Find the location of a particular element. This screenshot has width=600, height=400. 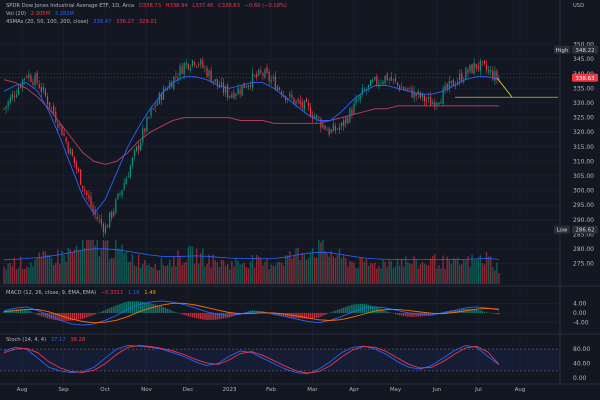

y-tick-label: 310.00 is located at coordinates (583, 161).